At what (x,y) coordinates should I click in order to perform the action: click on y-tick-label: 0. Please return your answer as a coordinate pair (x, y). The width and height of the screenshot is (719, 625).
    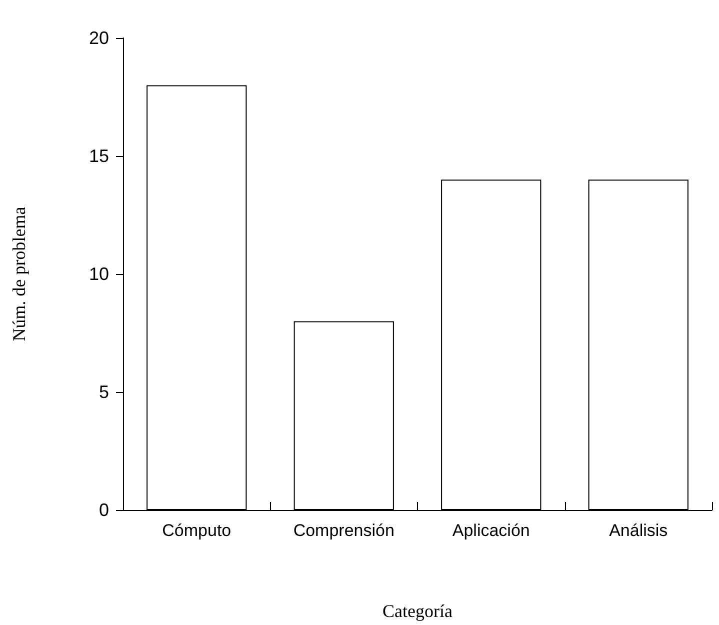
    Looking at the image, I should click on (103, 510).